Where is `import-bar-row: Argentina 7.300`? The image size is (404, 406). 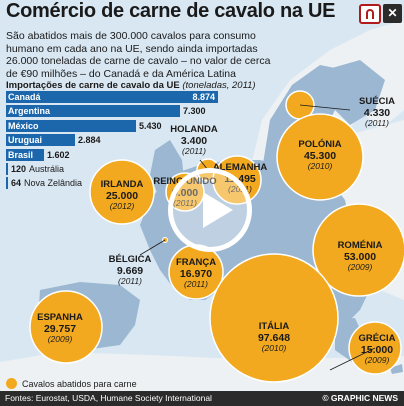 import-bar-row: Argentina 7.300 is located at coordinates (106, 111).